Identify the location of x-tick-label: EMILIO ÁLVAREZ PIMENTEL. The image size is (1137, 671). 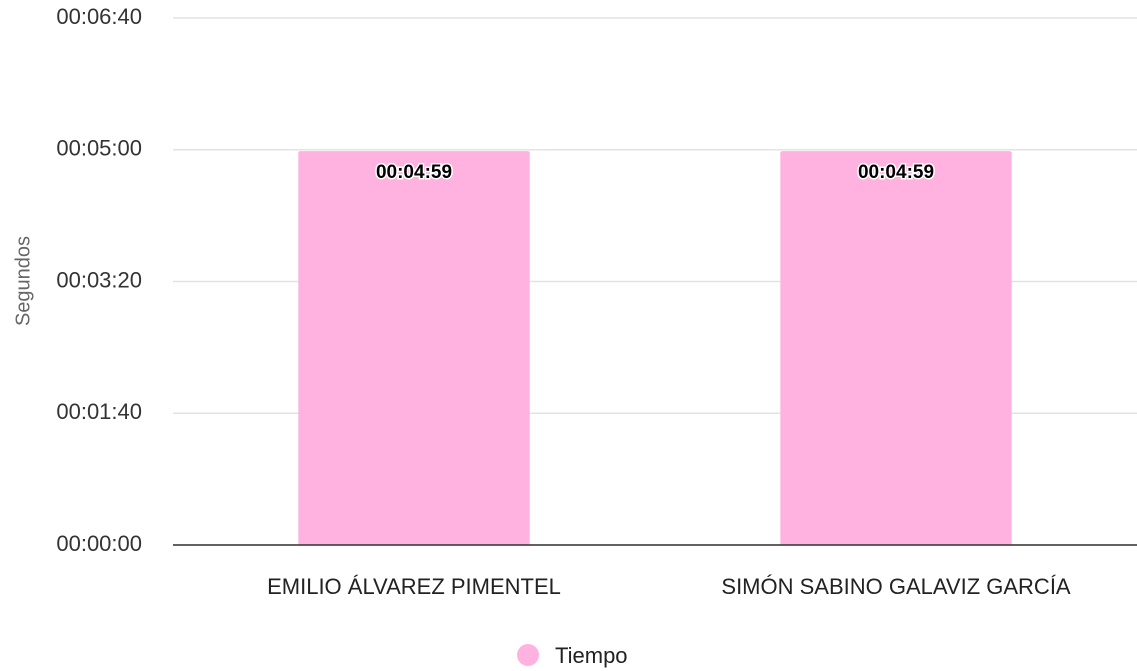
(414, 586).